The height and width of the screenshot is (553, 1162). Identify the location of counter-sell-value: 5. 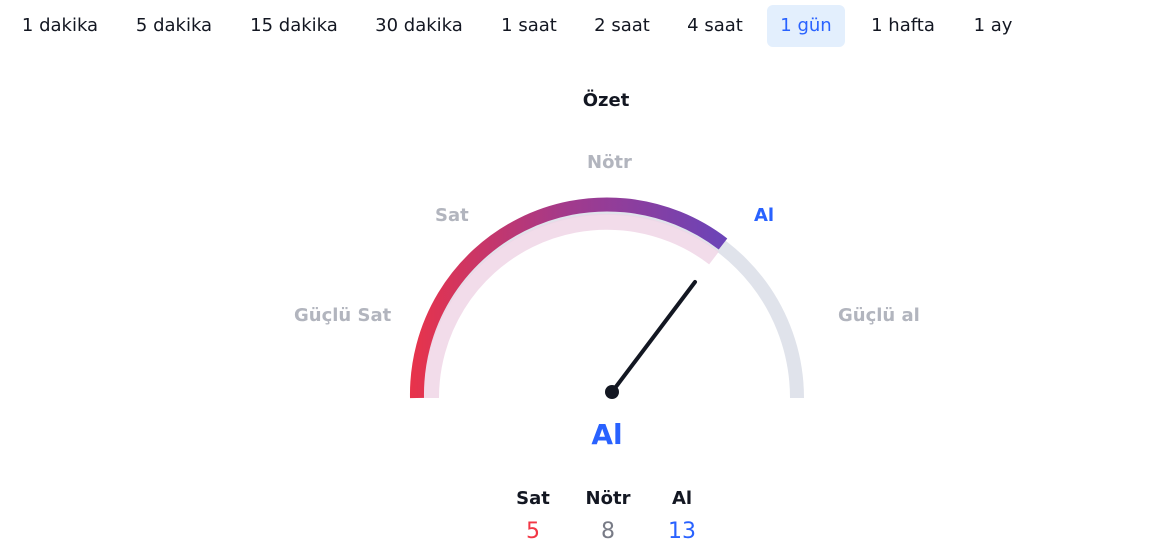
(533, 531).